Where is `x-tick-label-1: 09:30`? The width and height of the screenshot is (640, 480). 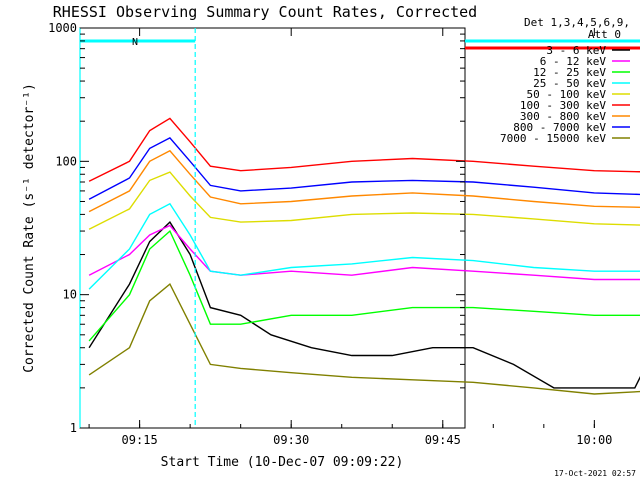 x-tick-label-1: 09:30 is located at coordinates (291, 440).